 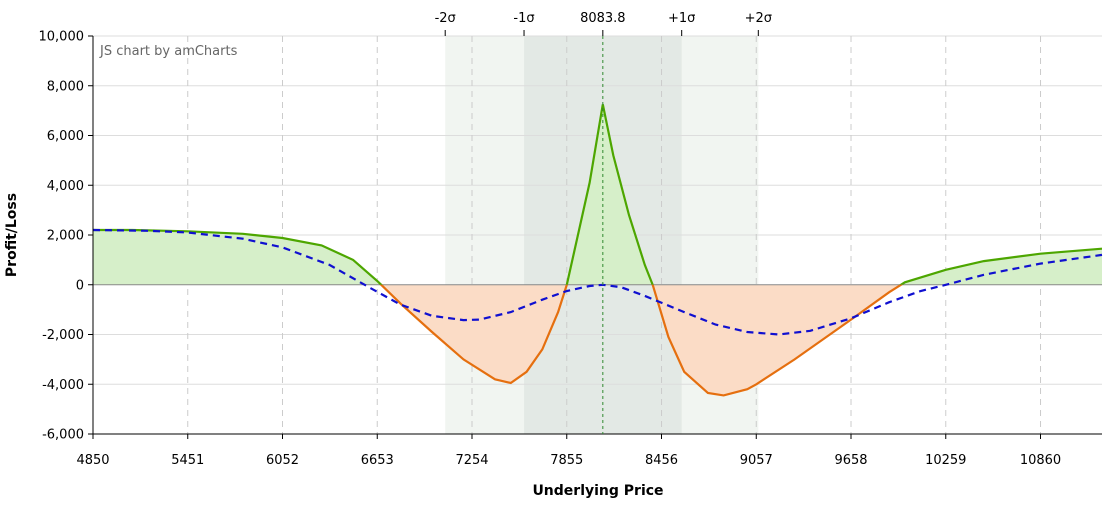 I want to click on y-tick-label: 6,000, so click(x=65, y=136).